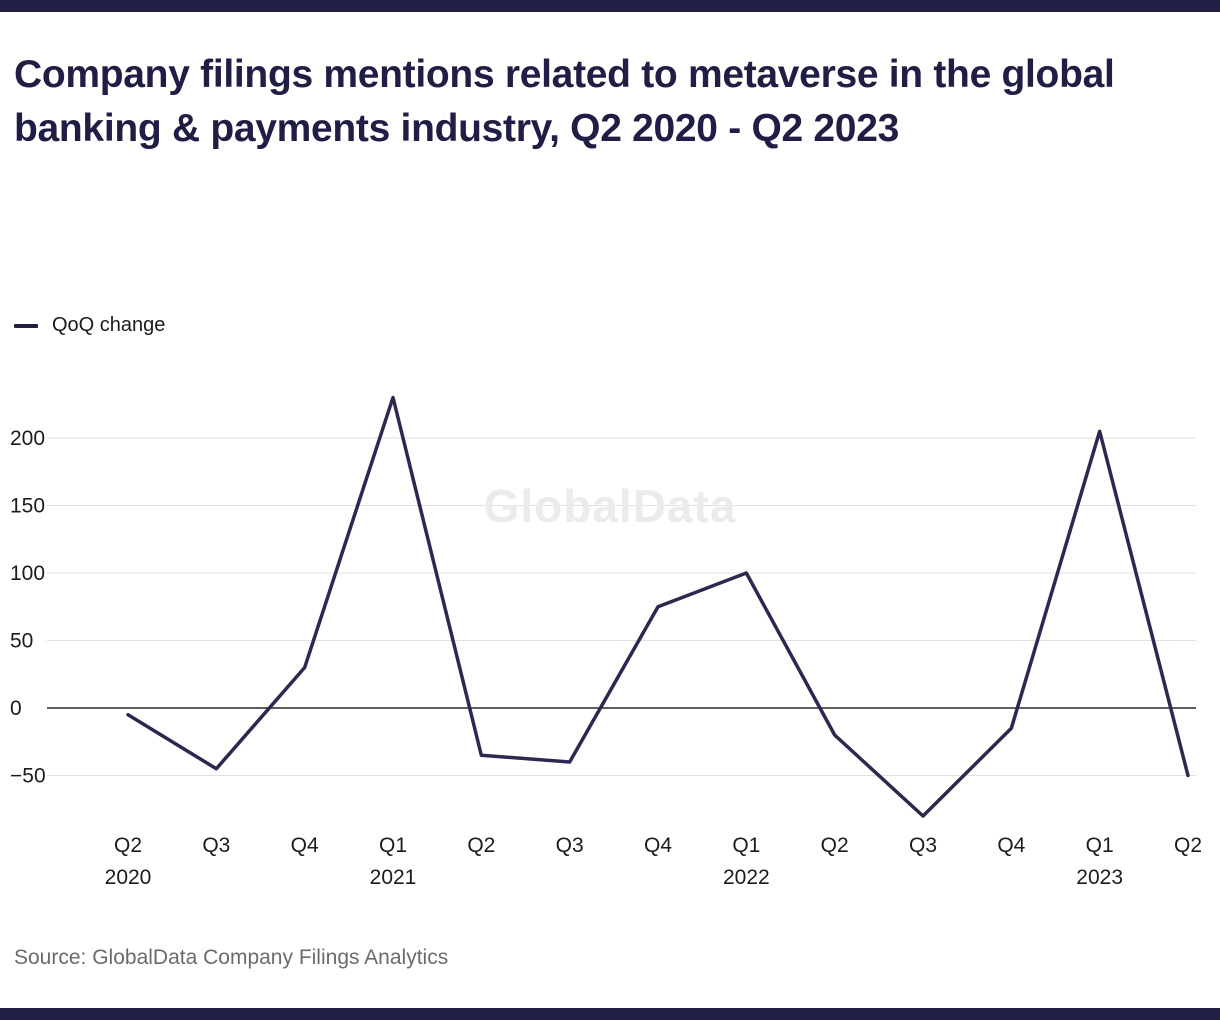  Describe the element at coordinates (128, 877) in the screenshot. I see `x-tick-year: 2020` at that location.